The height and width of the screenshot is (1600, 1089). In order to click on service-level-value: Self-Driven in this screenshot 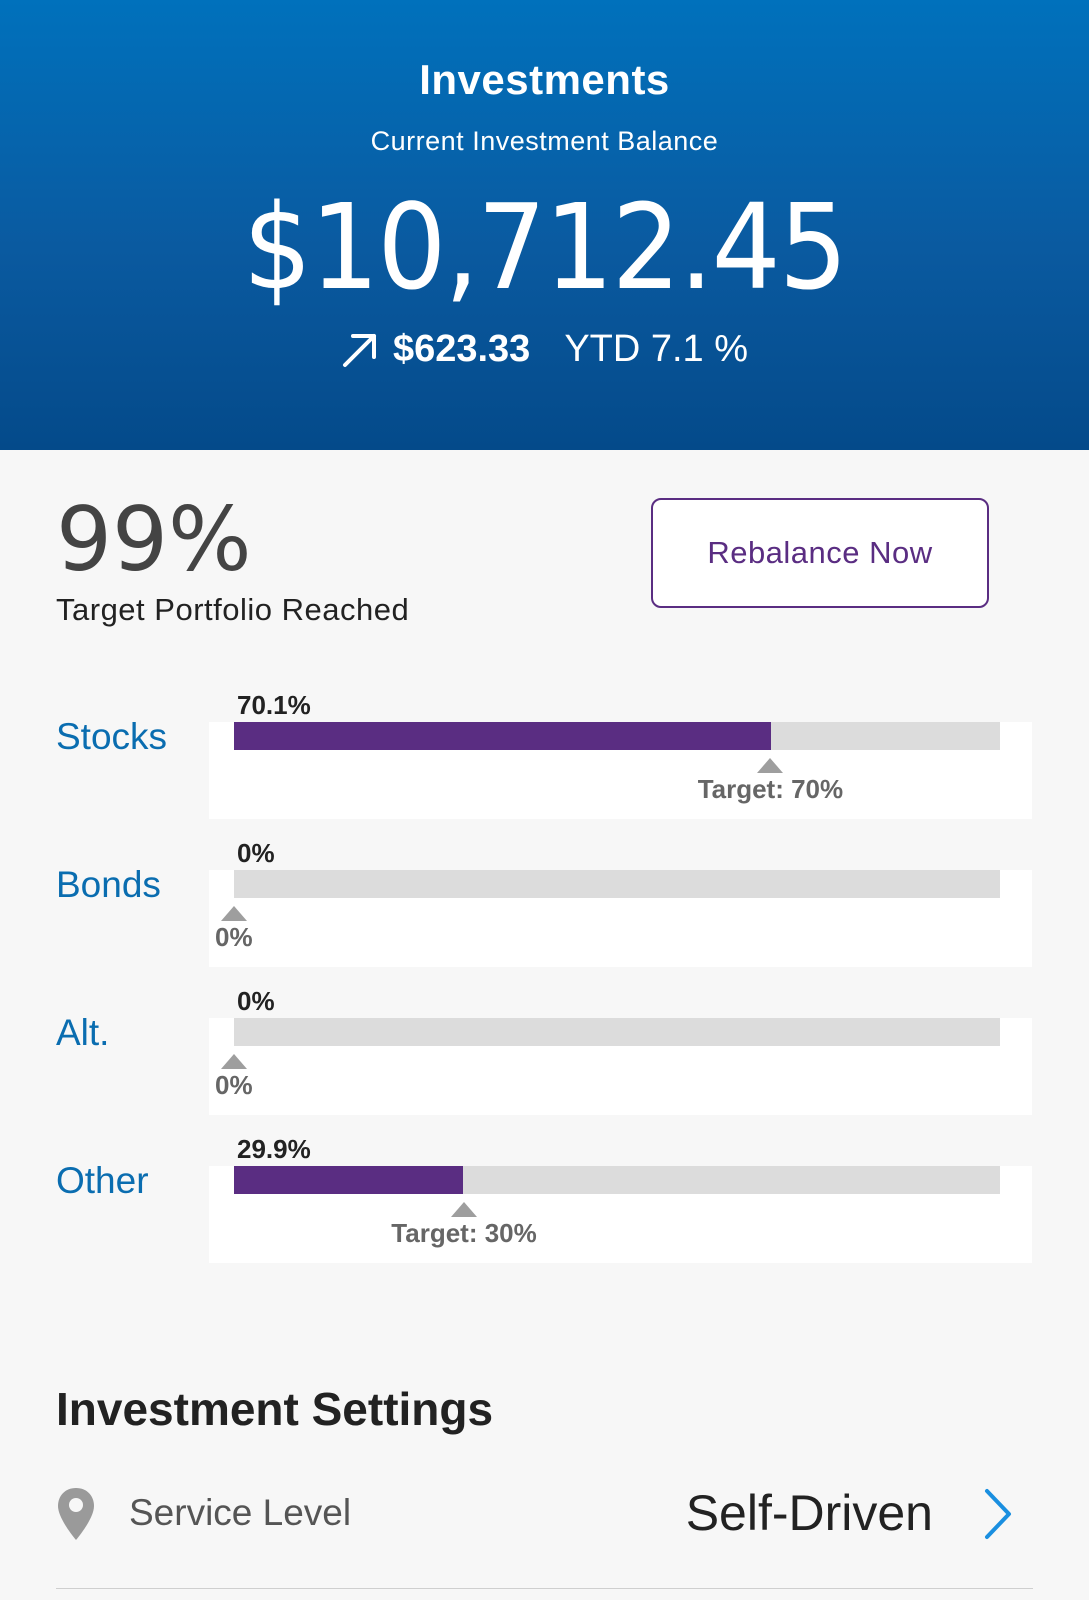, I will do `click(809, 1513)`.